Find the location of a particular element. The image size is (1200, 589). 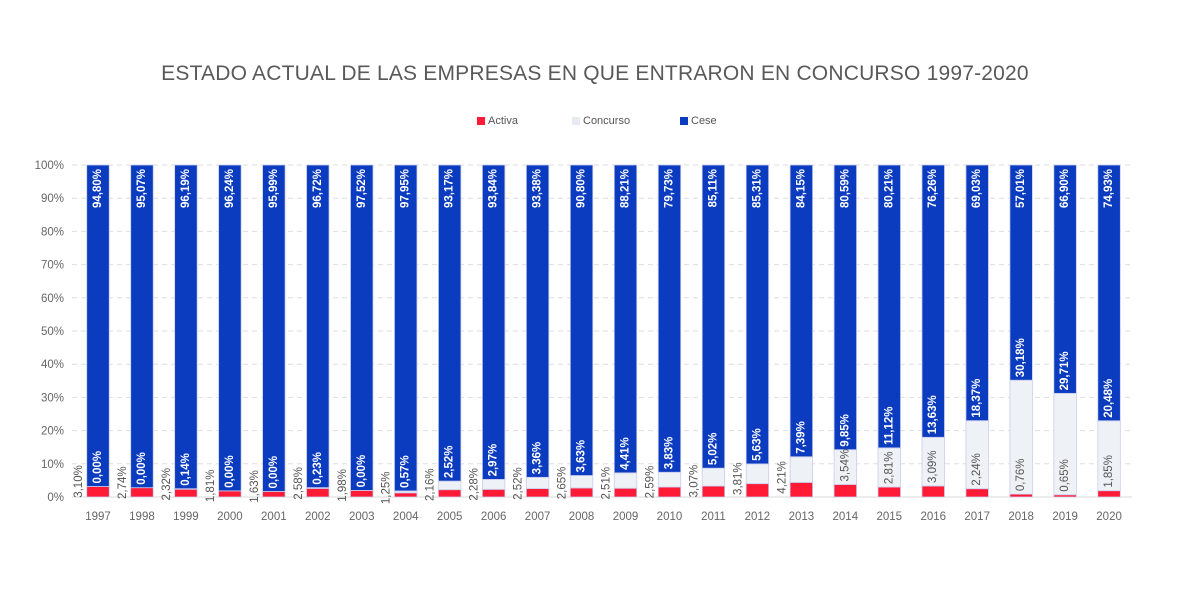

legend-item-activa: Activa is located at coordinates (497, 121).